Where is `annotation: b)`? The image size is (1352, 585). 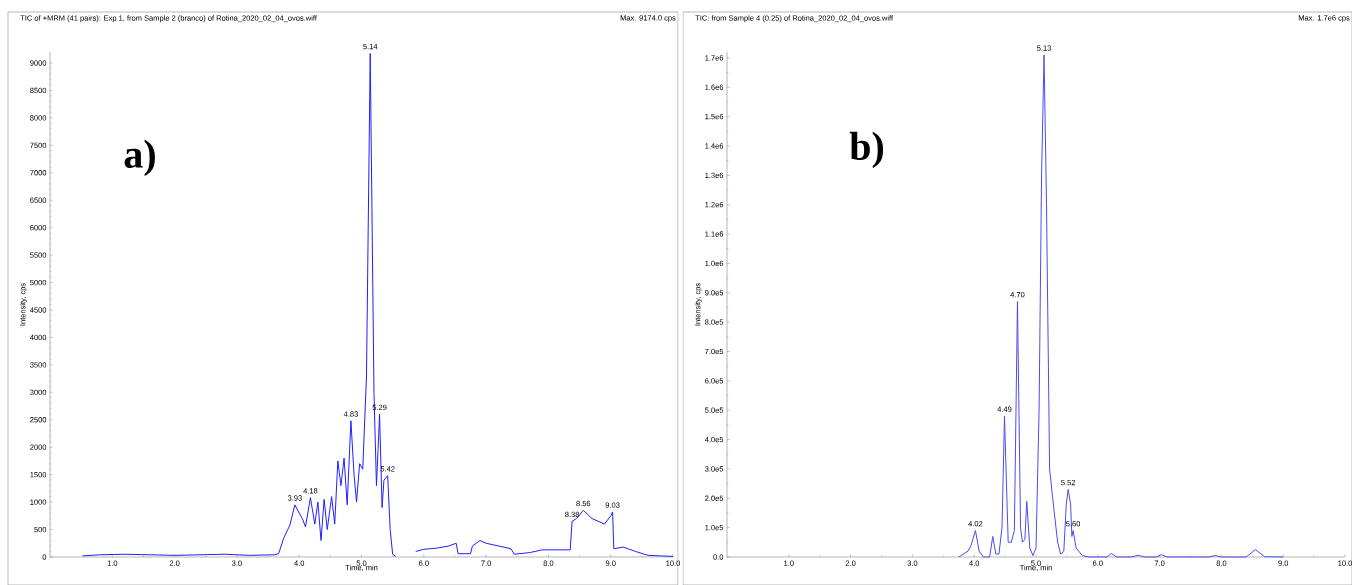
annotation: b) is located at coordinates (866, 150).